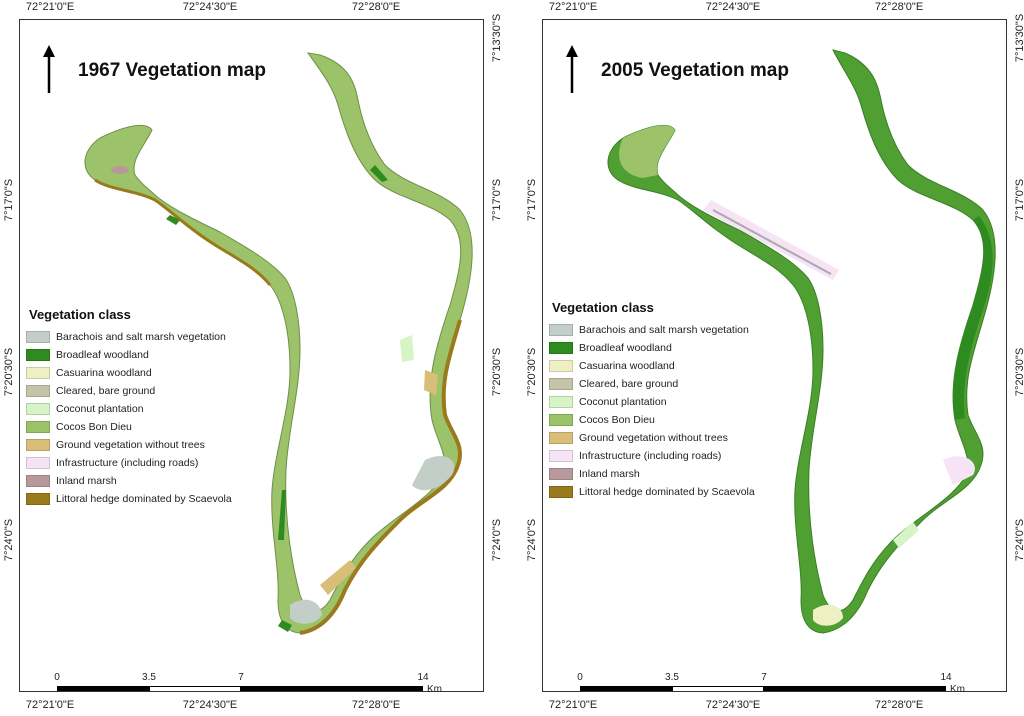 The image size is (1024, 716). I want to click on legend-item: Casuarina woodland, so click(151, 373).